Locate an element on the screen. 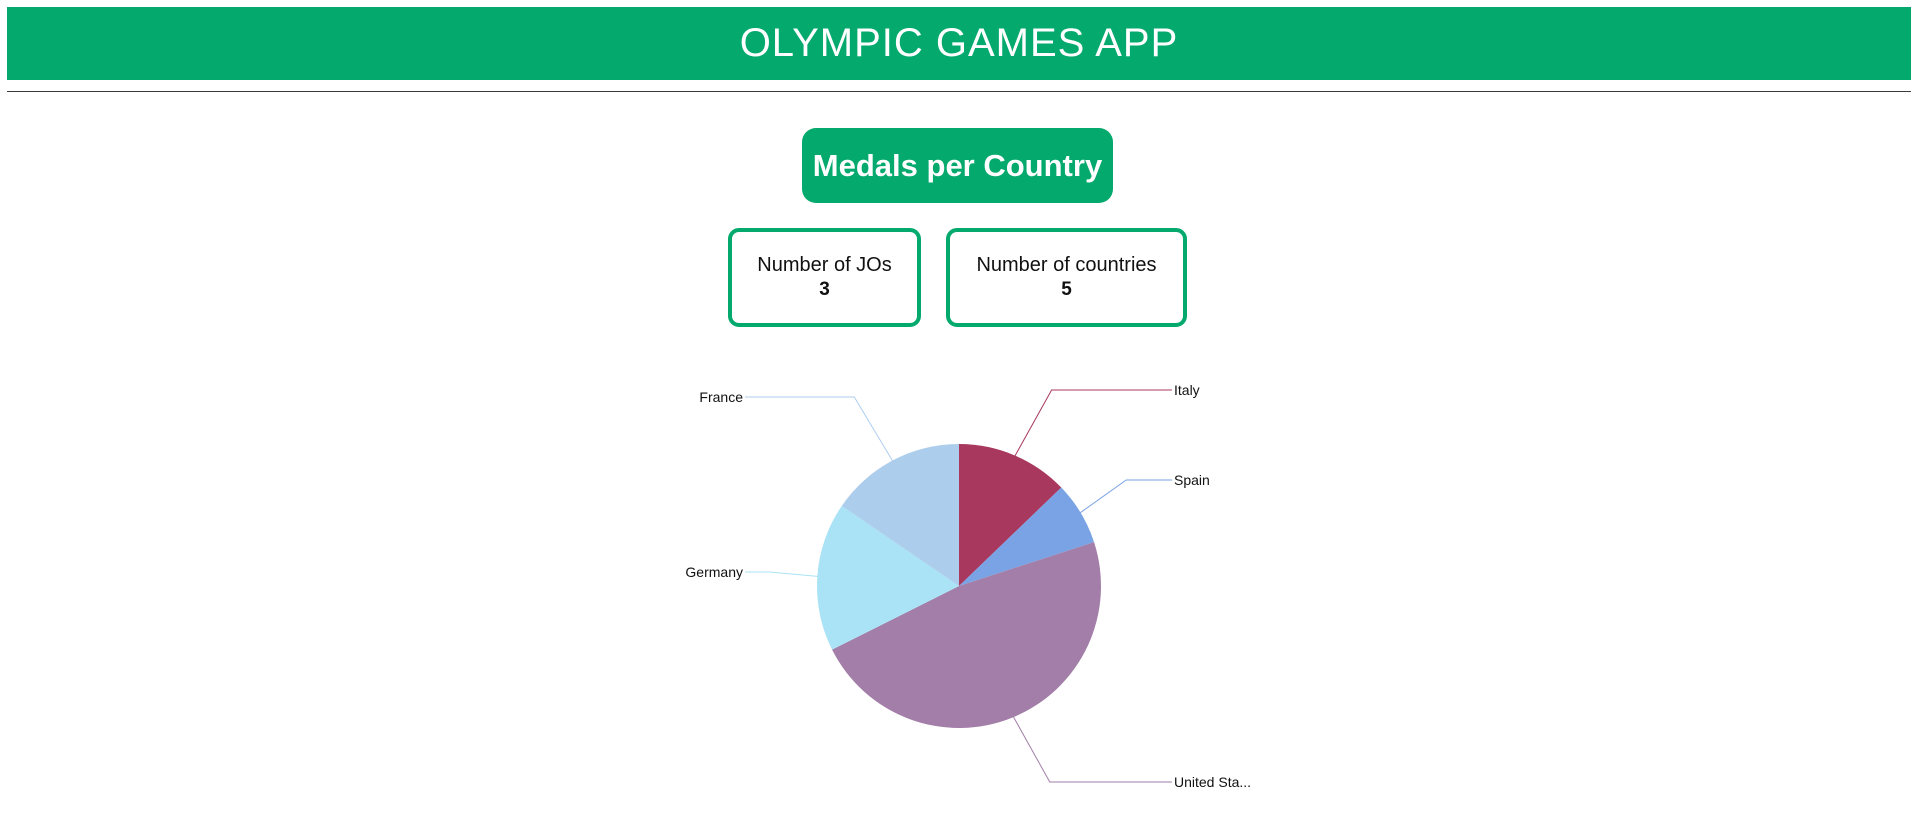 The height and width of the screenshot is (828, 1917). stat-value-jos: 3 is located at coordinates (824, 289).